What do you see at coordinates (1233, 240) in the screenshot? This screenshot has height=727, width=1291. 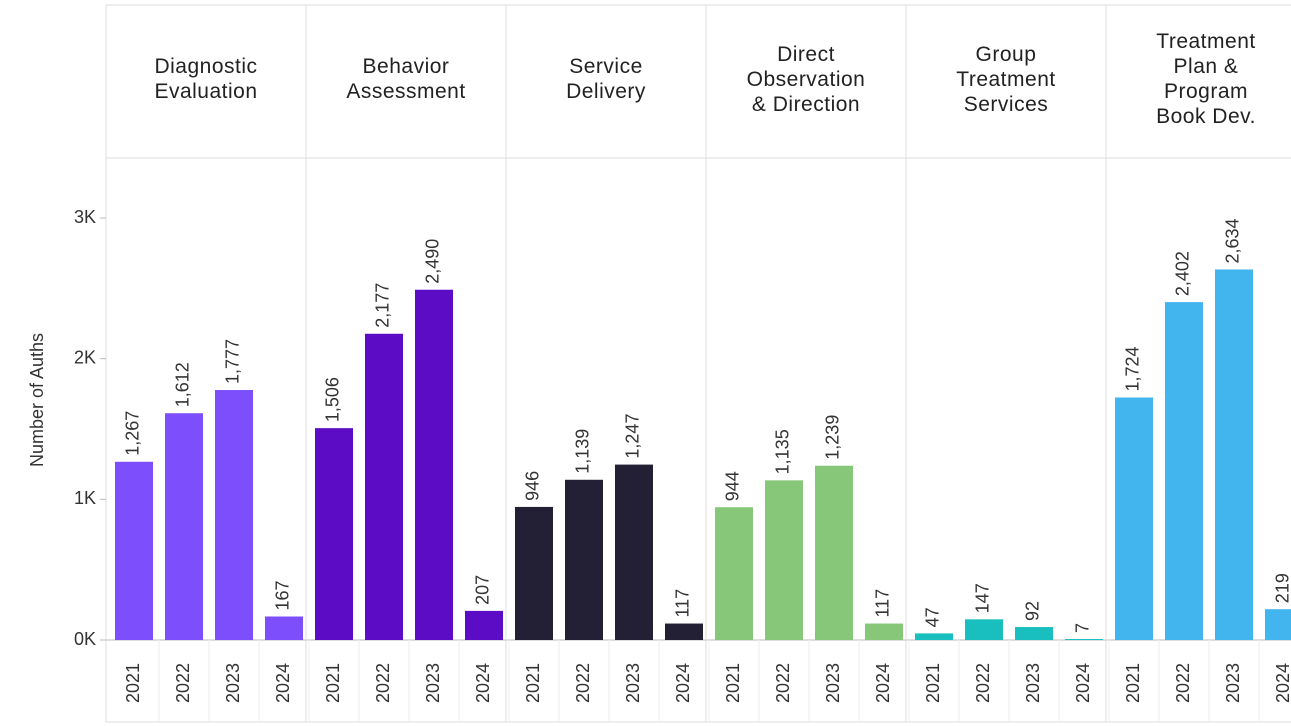 I see `value-label: 2,634` at bounding box center [1233, 240].